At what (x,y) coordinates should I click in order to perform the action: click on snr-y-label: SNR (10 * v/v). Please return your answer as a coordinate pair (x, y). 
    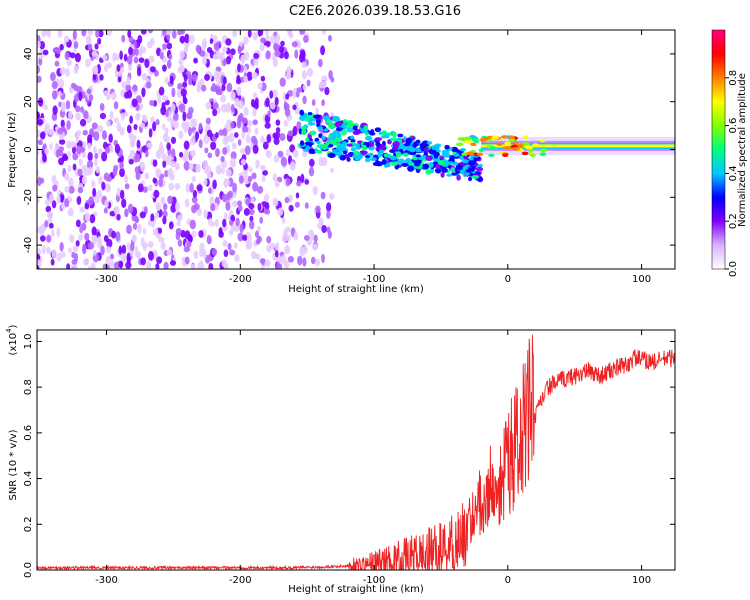
    Looking at the image, I should click on (13, 464).